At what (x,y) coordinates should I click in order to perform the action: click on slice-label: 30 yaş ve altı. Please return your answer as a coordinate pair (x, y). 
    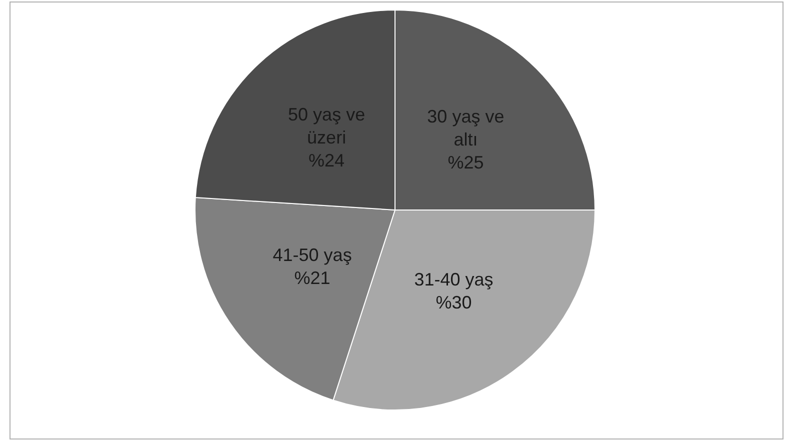
    Looking at the image, I should click on (465, 128).